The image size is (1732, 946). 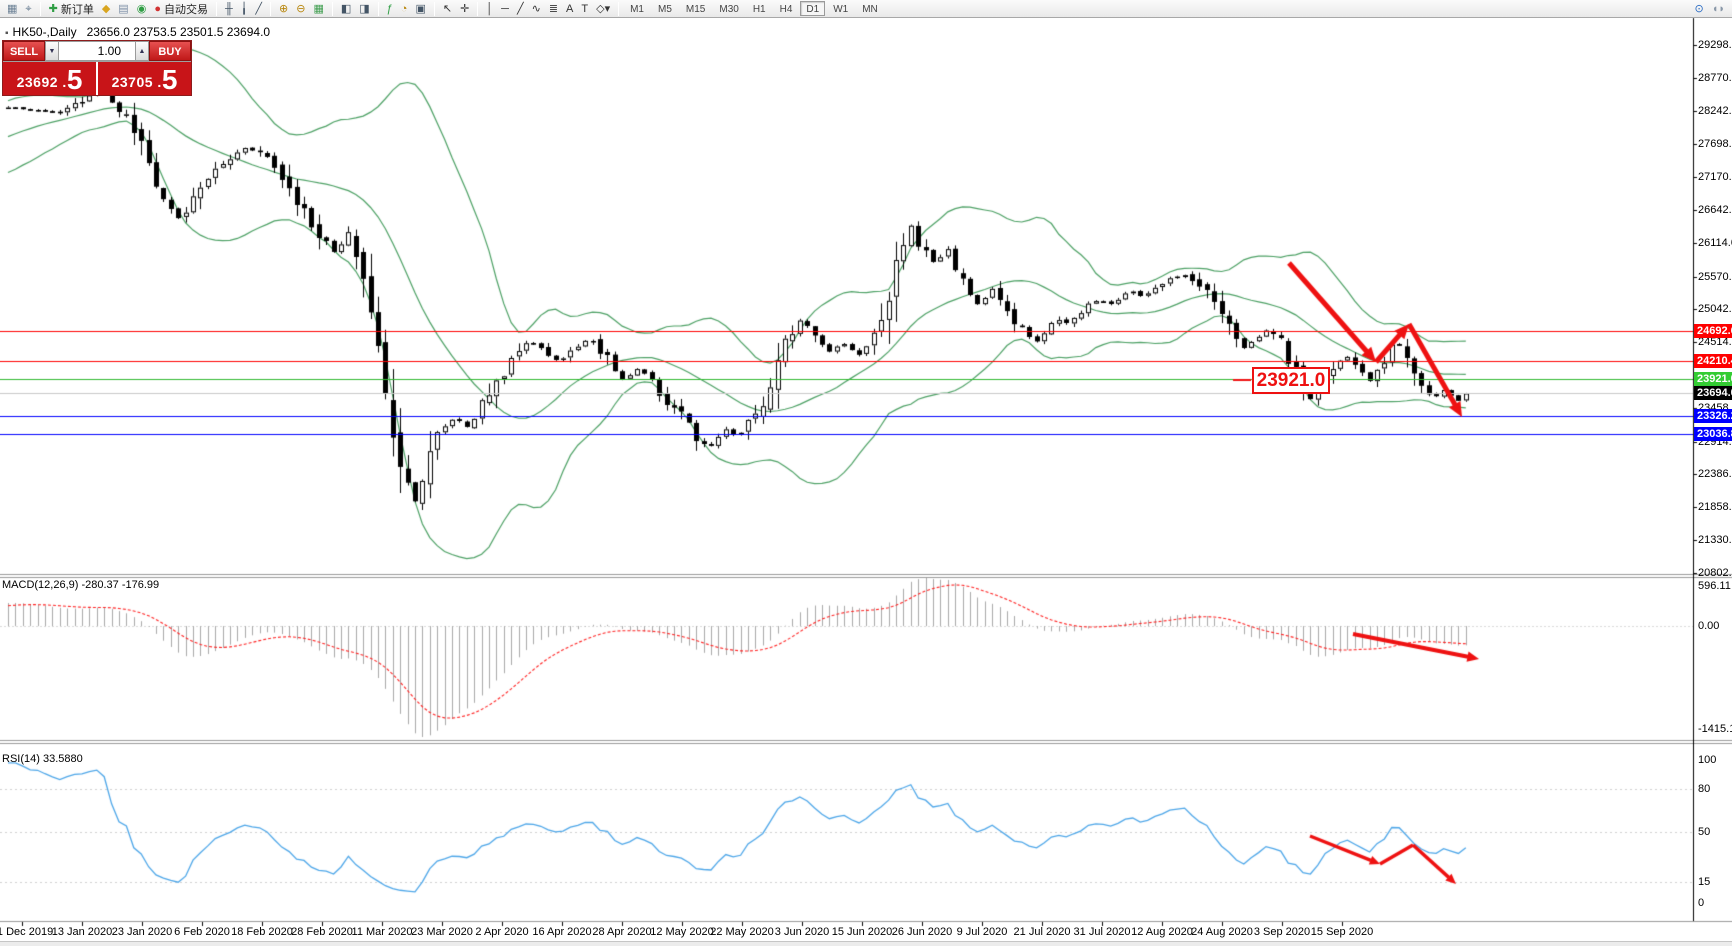 What do you see at coordinates (82, 932) in the screenshot?
I see `date-axis-label: 13 Jan 2020` at bounding box center [82, 932].